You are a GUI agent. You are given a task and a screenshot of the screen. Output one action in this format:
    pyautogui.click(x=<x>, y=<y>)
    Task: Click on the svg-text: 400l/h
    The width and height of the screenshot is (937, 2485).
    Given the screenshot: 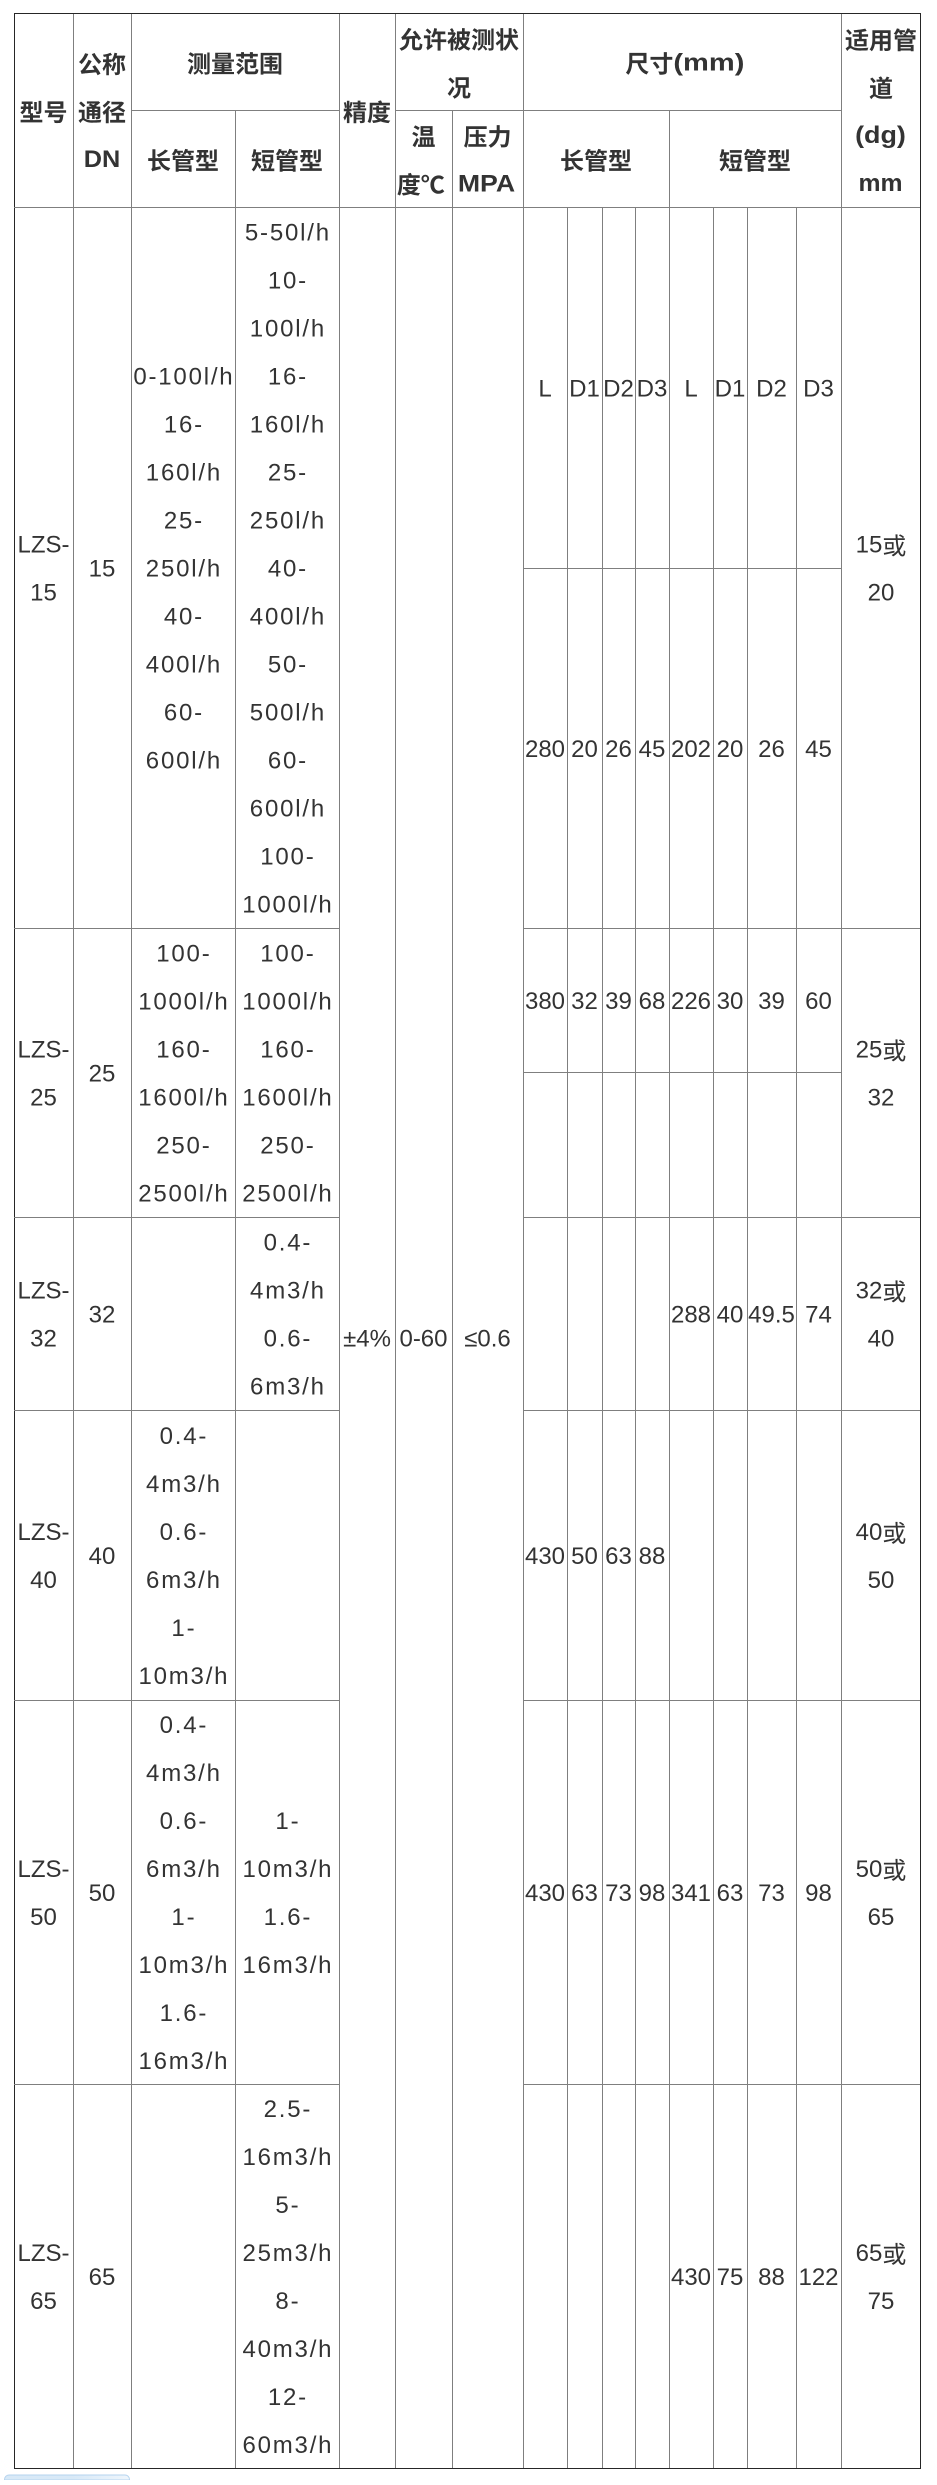 What is the action you would take?
    pyautogui.click(x=184, y=665)
    